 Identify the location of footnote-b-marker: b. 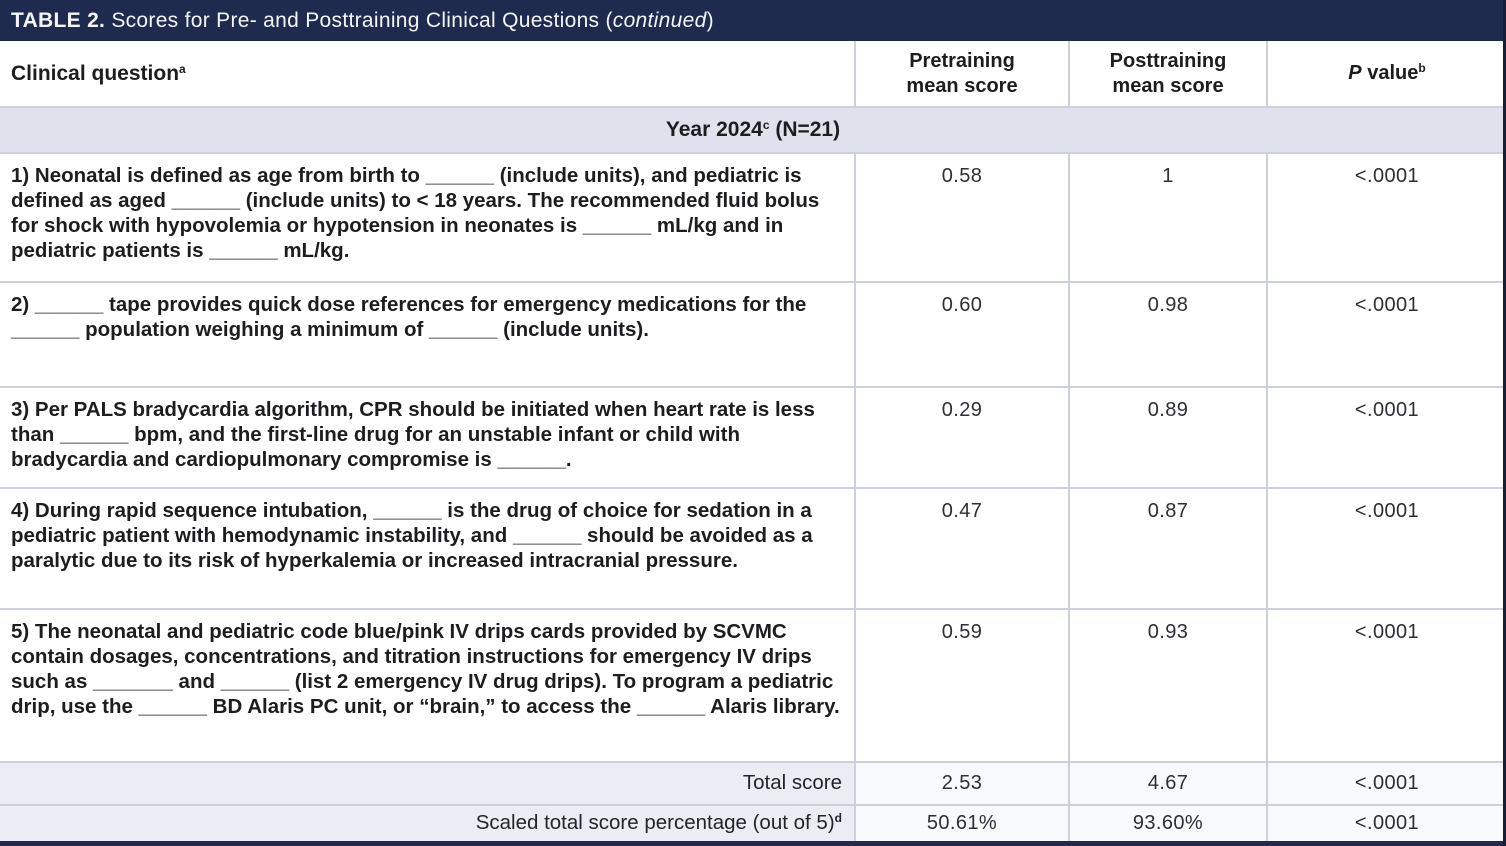
(1422, 68).